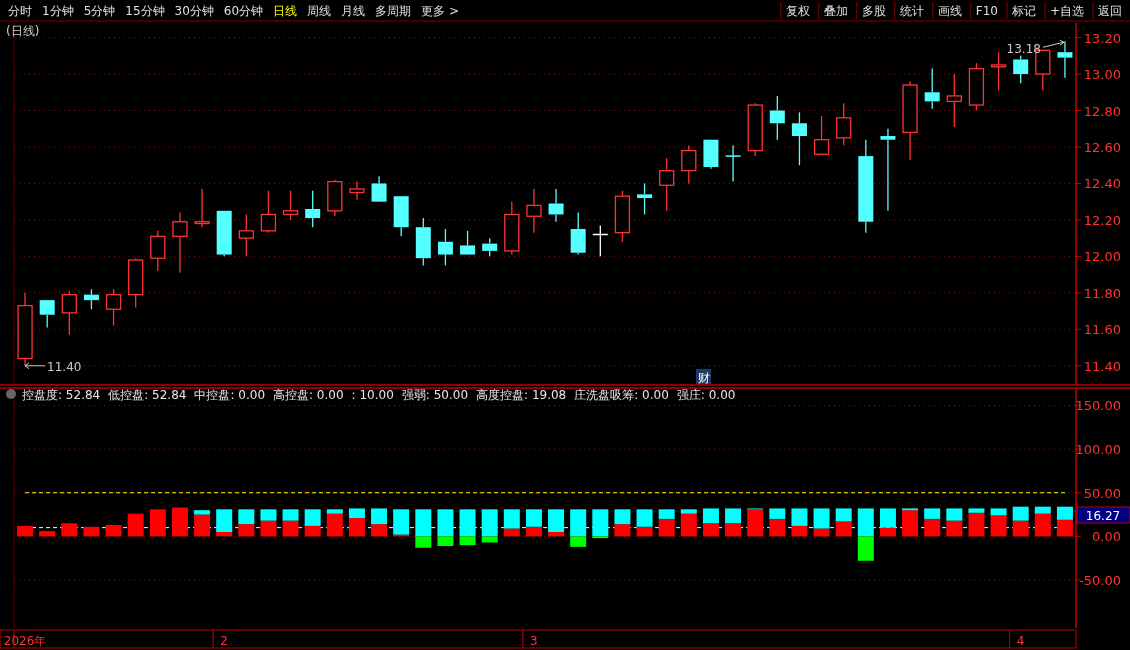 The width and height of the screenshot is (1130, 650). What do you see at coordinates (194, 11) in the screenshot?
I see `text: 30分钟` at bounding box center [194, 11].